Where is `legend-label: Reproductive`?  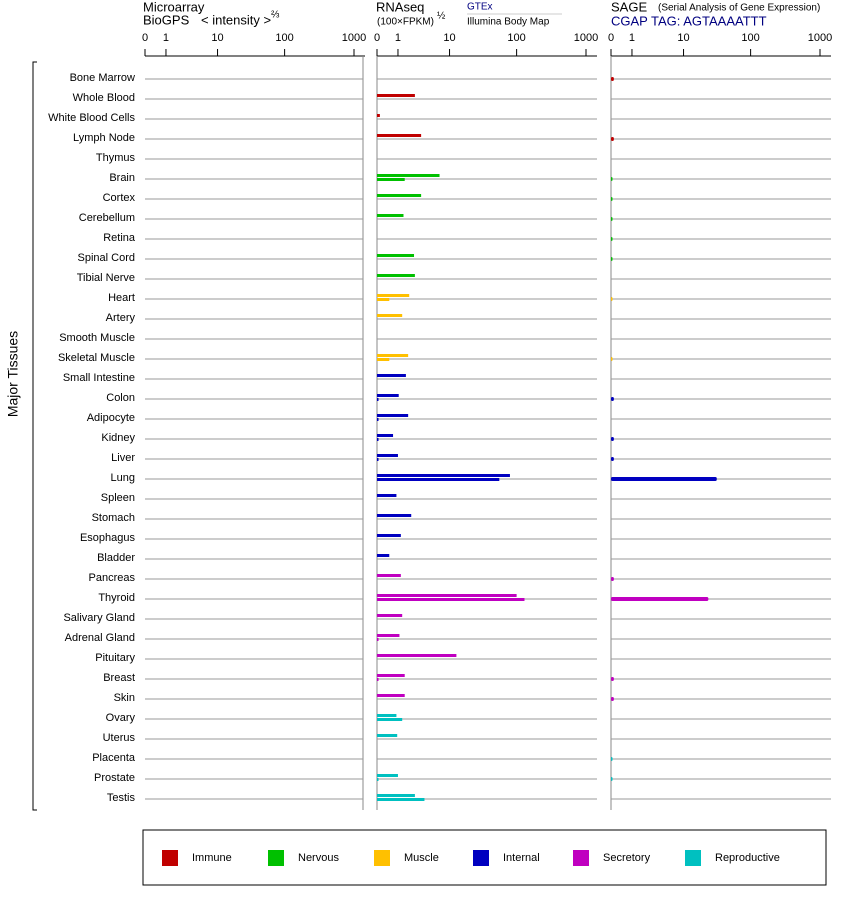 legend-label: Reproductive is located at coordinates (747, 858).